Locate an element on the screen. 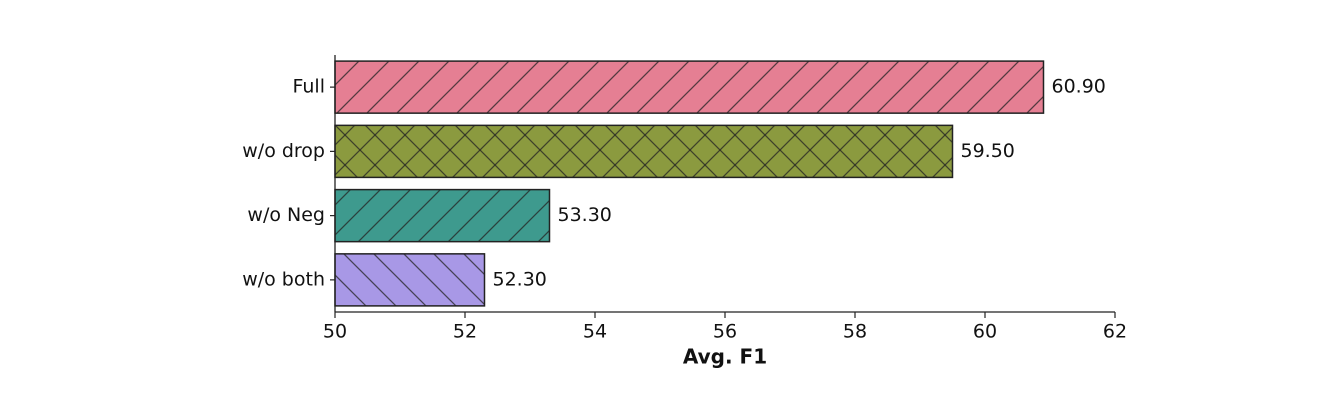  x-tick-label: 60 is located at coordinates (985, 332).